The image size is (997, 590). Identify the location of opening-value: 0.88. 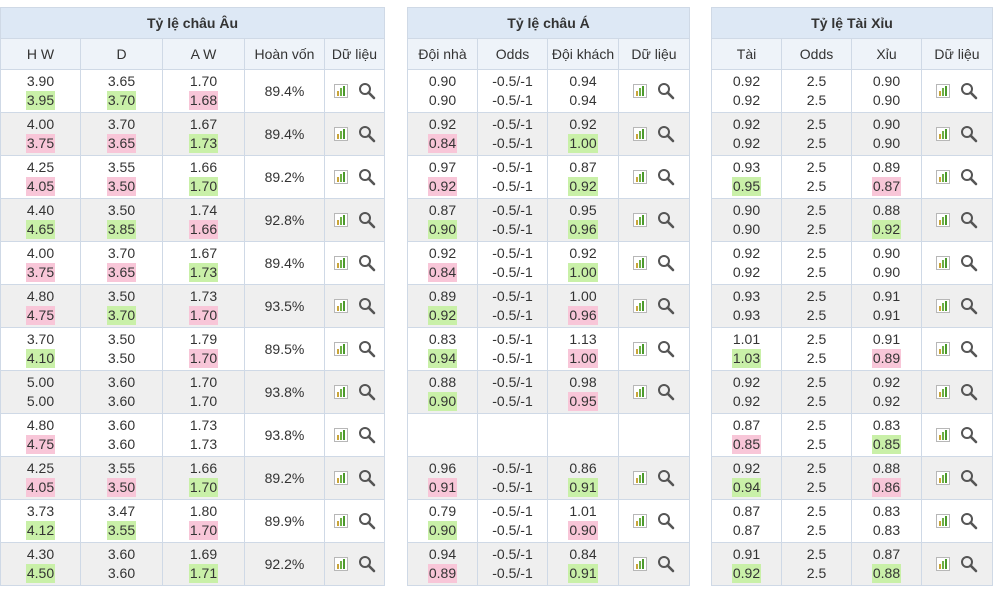
(886, 468).